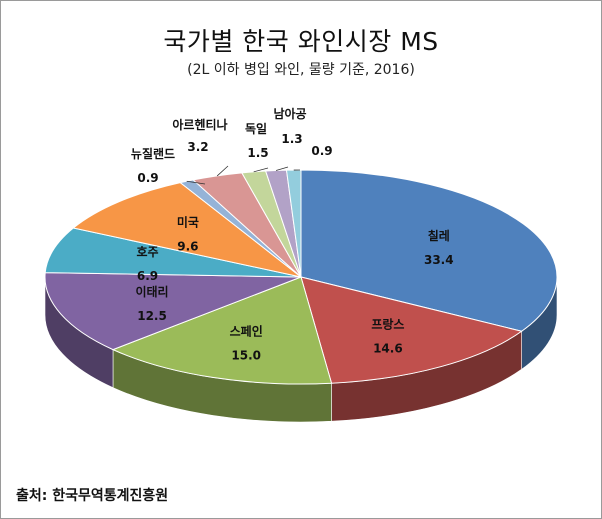  What do you see at coordinates (301, 41) in the screenshot?
I see `chart-title: 국가별 한국 와인시장 MS` at bounding box center [301, 41].